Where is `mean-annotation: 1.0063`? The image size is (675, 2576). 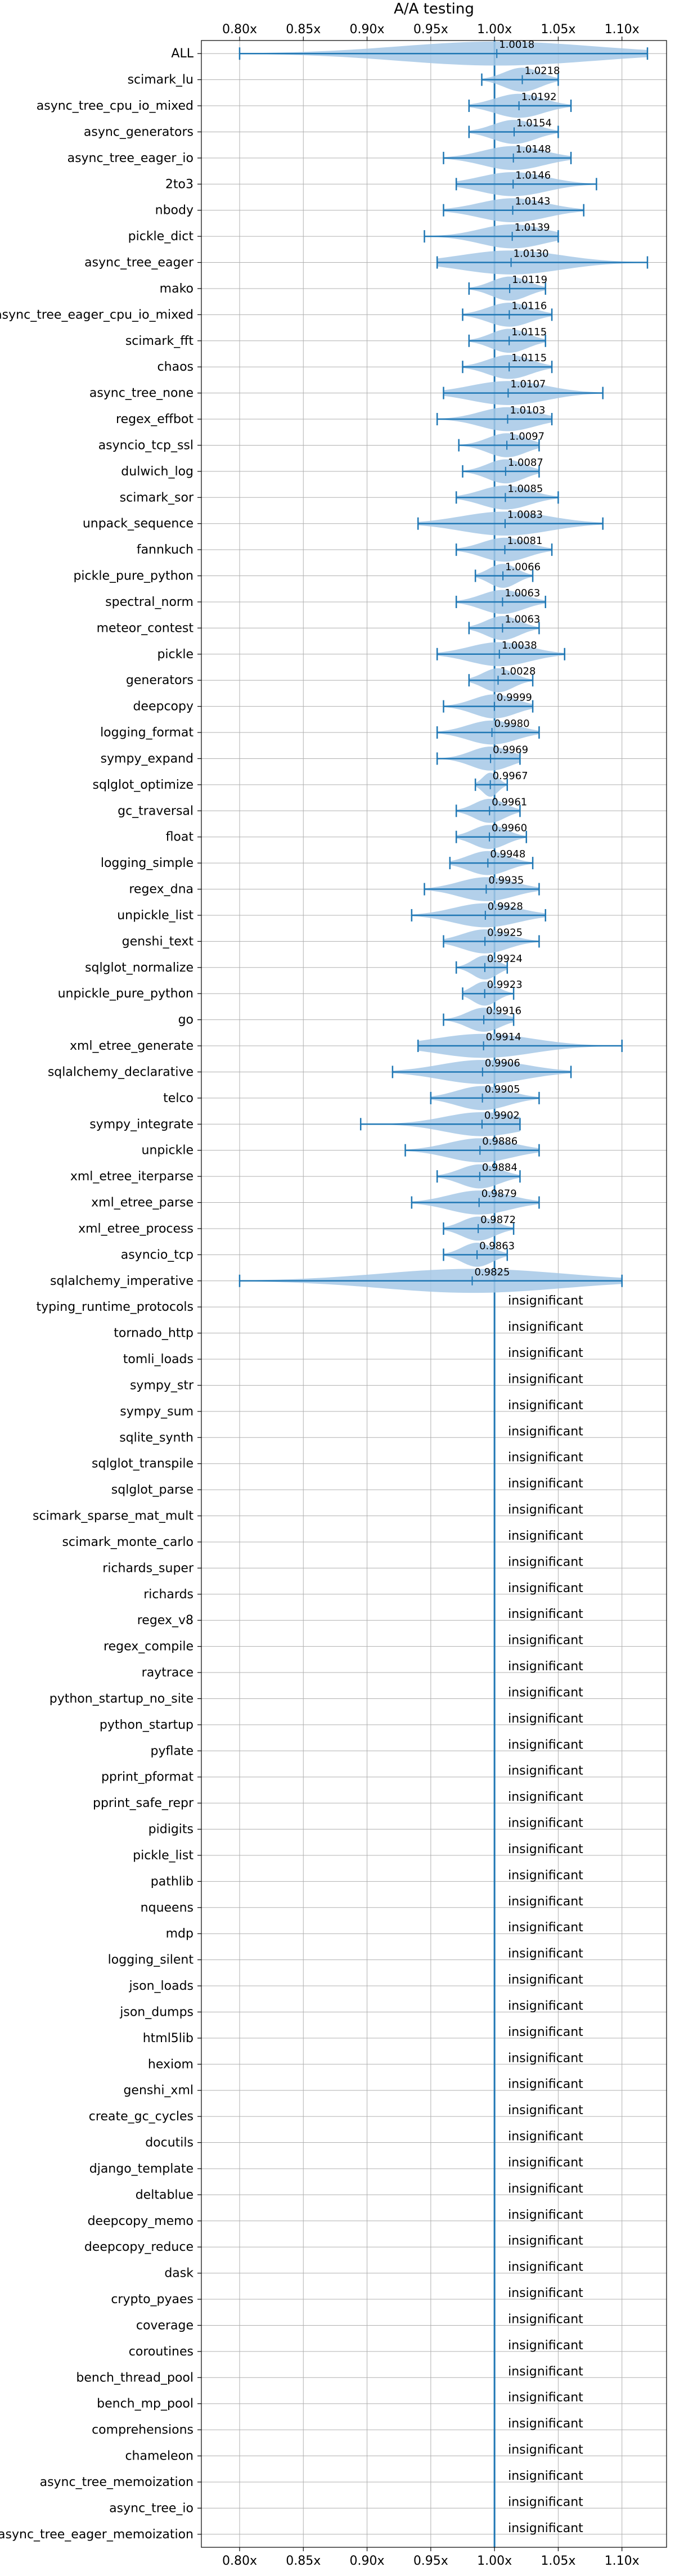 mean-annotation: 1.0063 is located at coordinates (522, 619).